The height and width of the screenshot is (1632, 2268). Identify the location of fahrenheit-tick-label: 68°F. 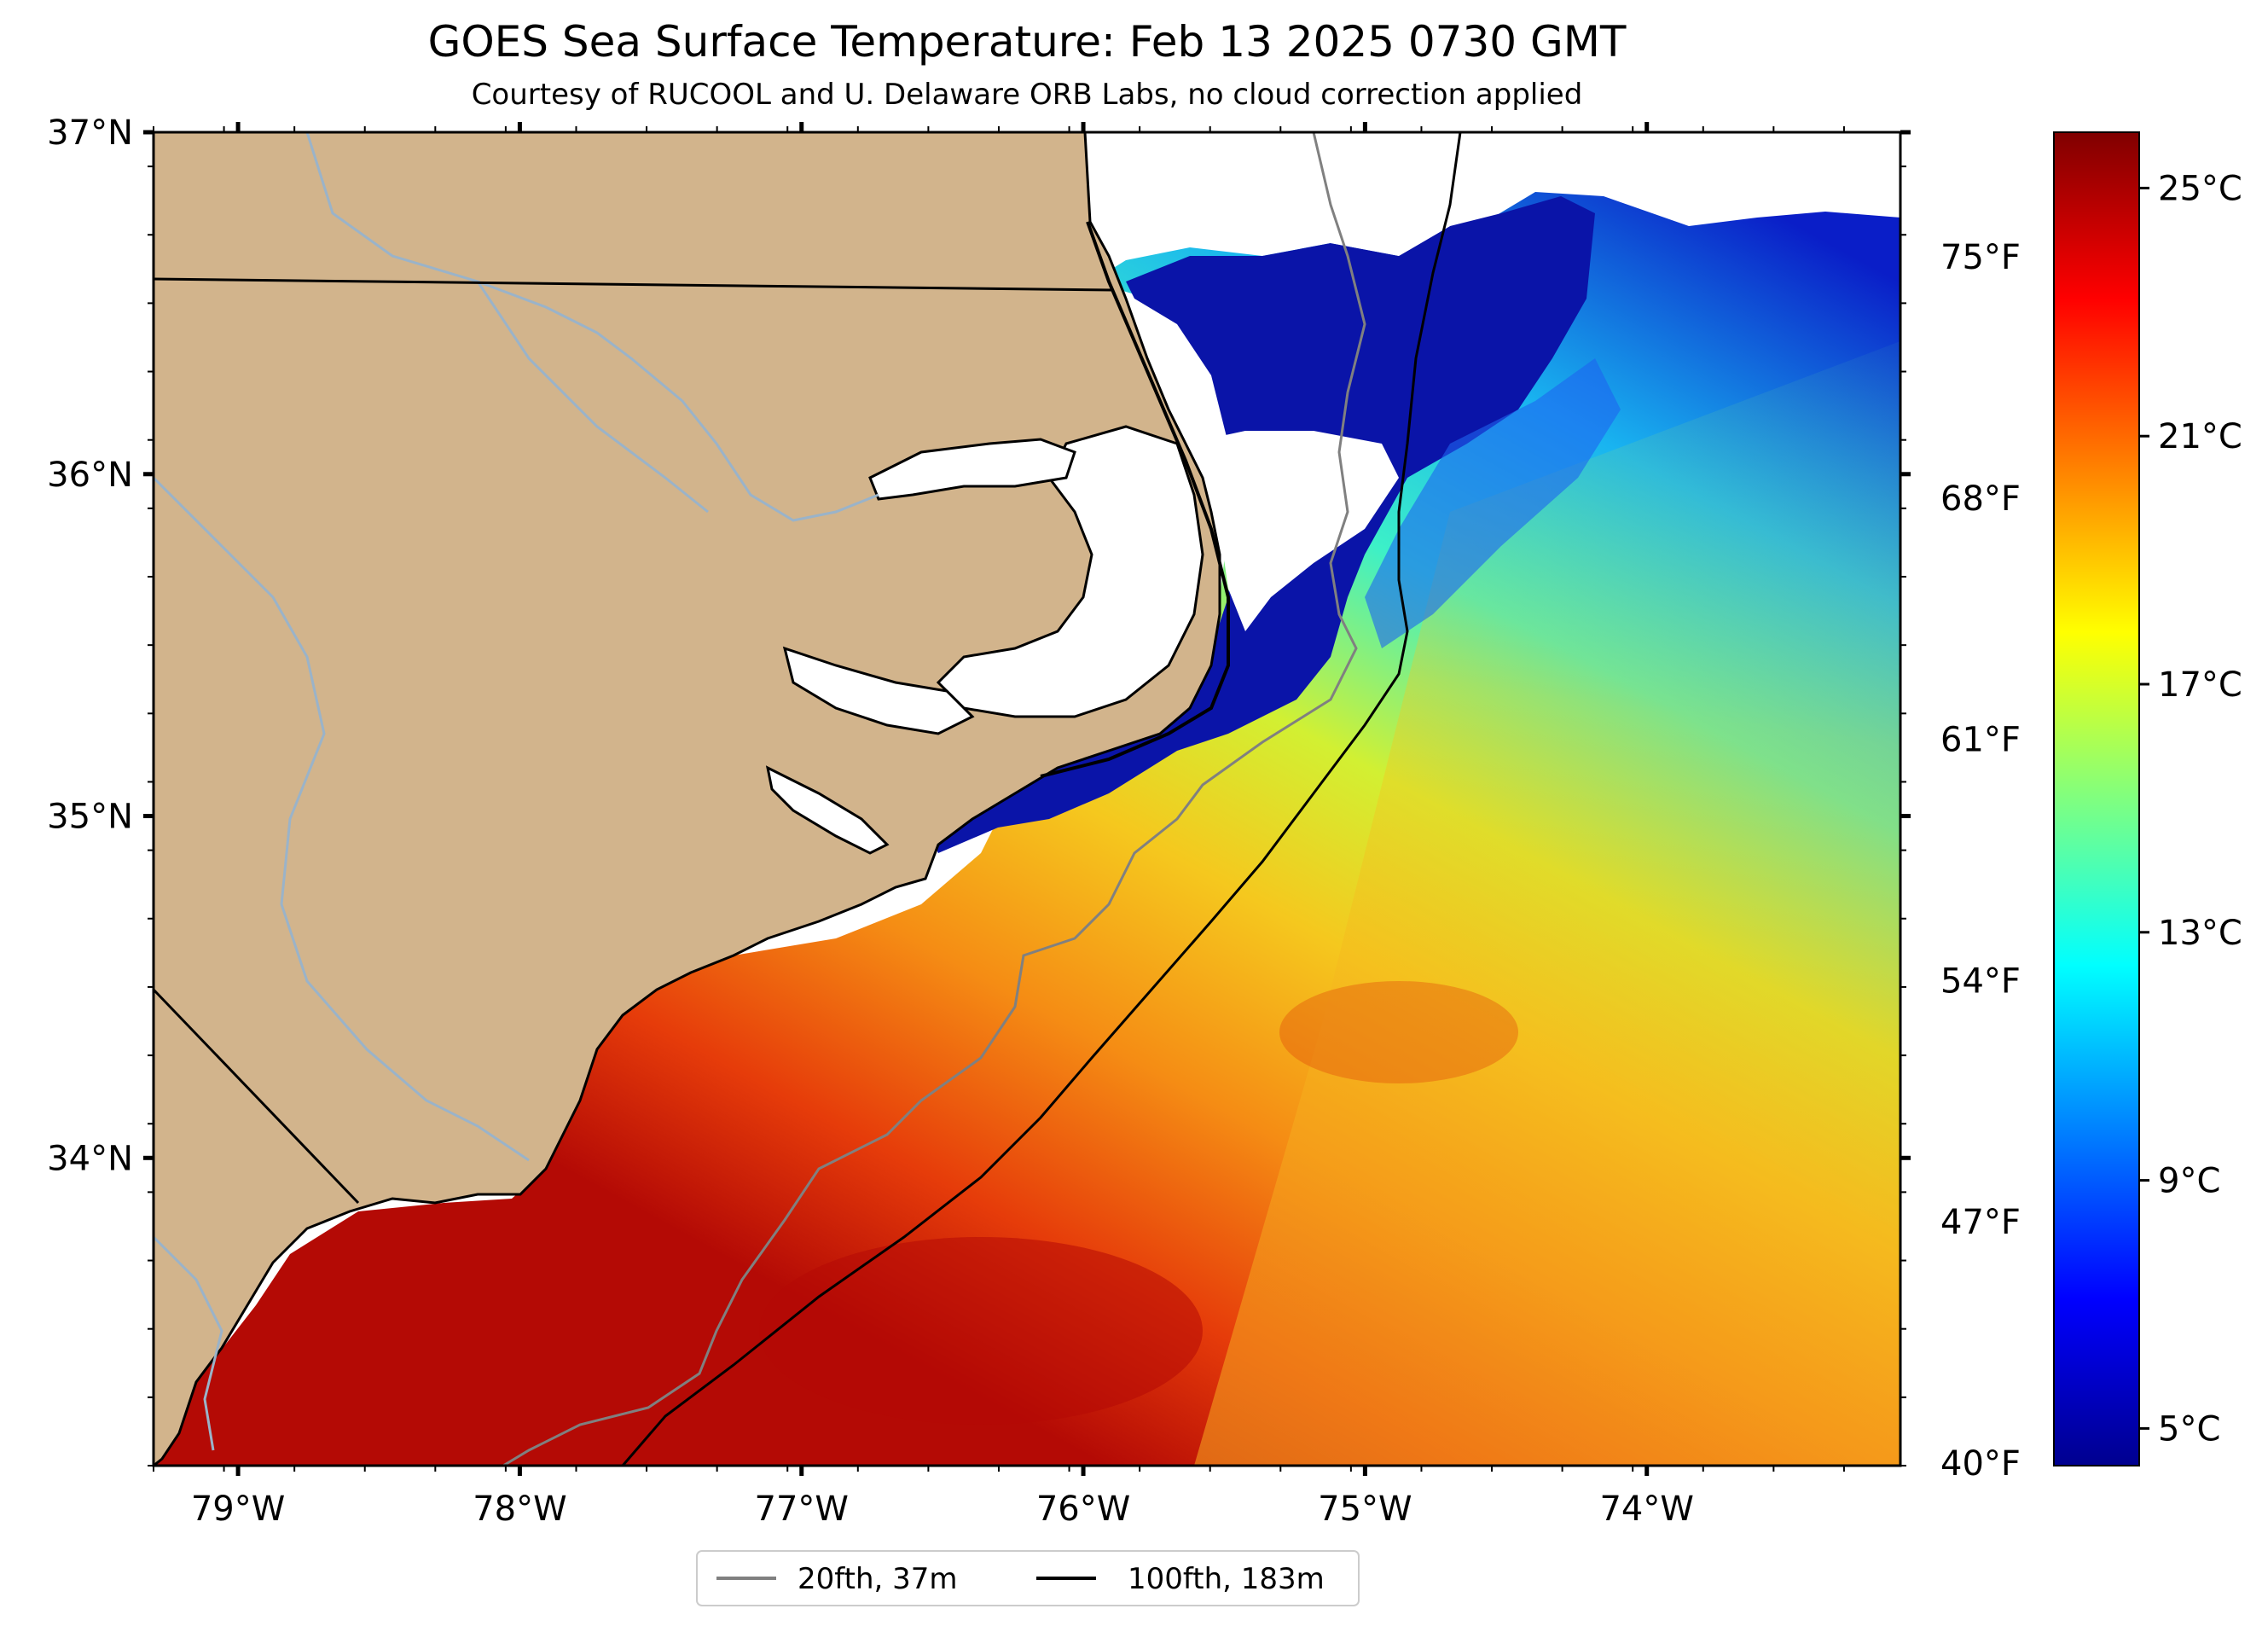
(1981, 499).